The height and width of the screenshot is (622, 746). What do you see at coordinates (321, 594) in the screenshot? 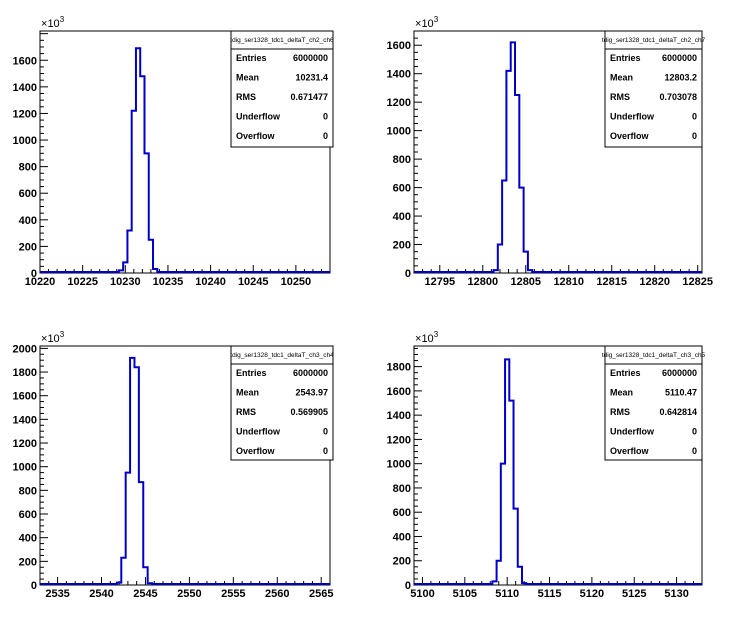
I see `x-tick-label: 2565` at bounding box center [321, 594].